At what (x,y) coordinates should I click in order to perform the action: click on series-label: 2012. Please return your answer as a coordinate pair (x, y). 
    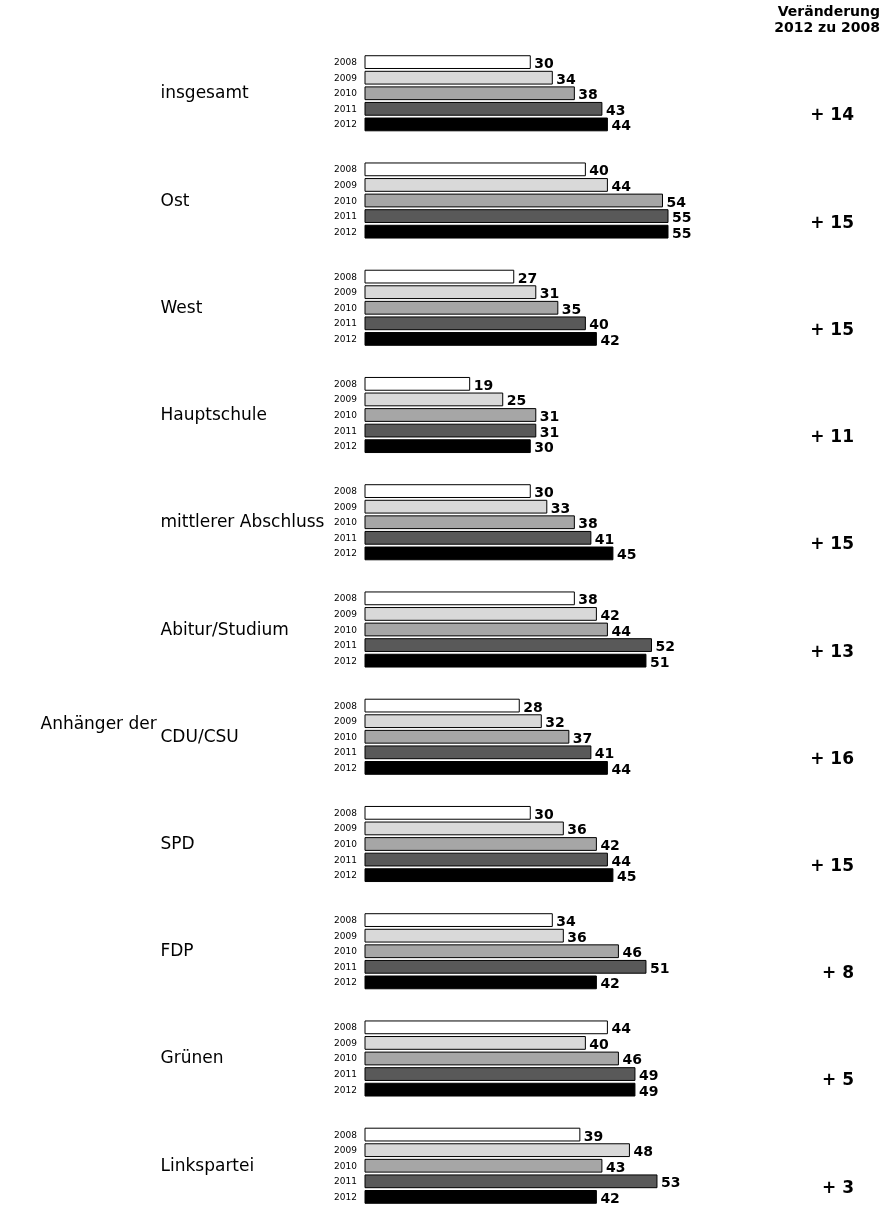
    Looking at the image, I should click on (345, 124).